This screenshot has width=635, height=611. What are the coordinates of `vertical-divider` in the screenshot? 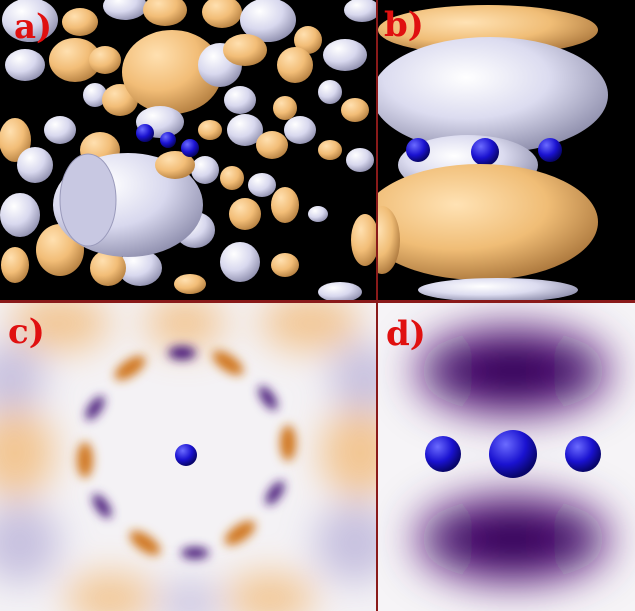 It's located at (377, 305).